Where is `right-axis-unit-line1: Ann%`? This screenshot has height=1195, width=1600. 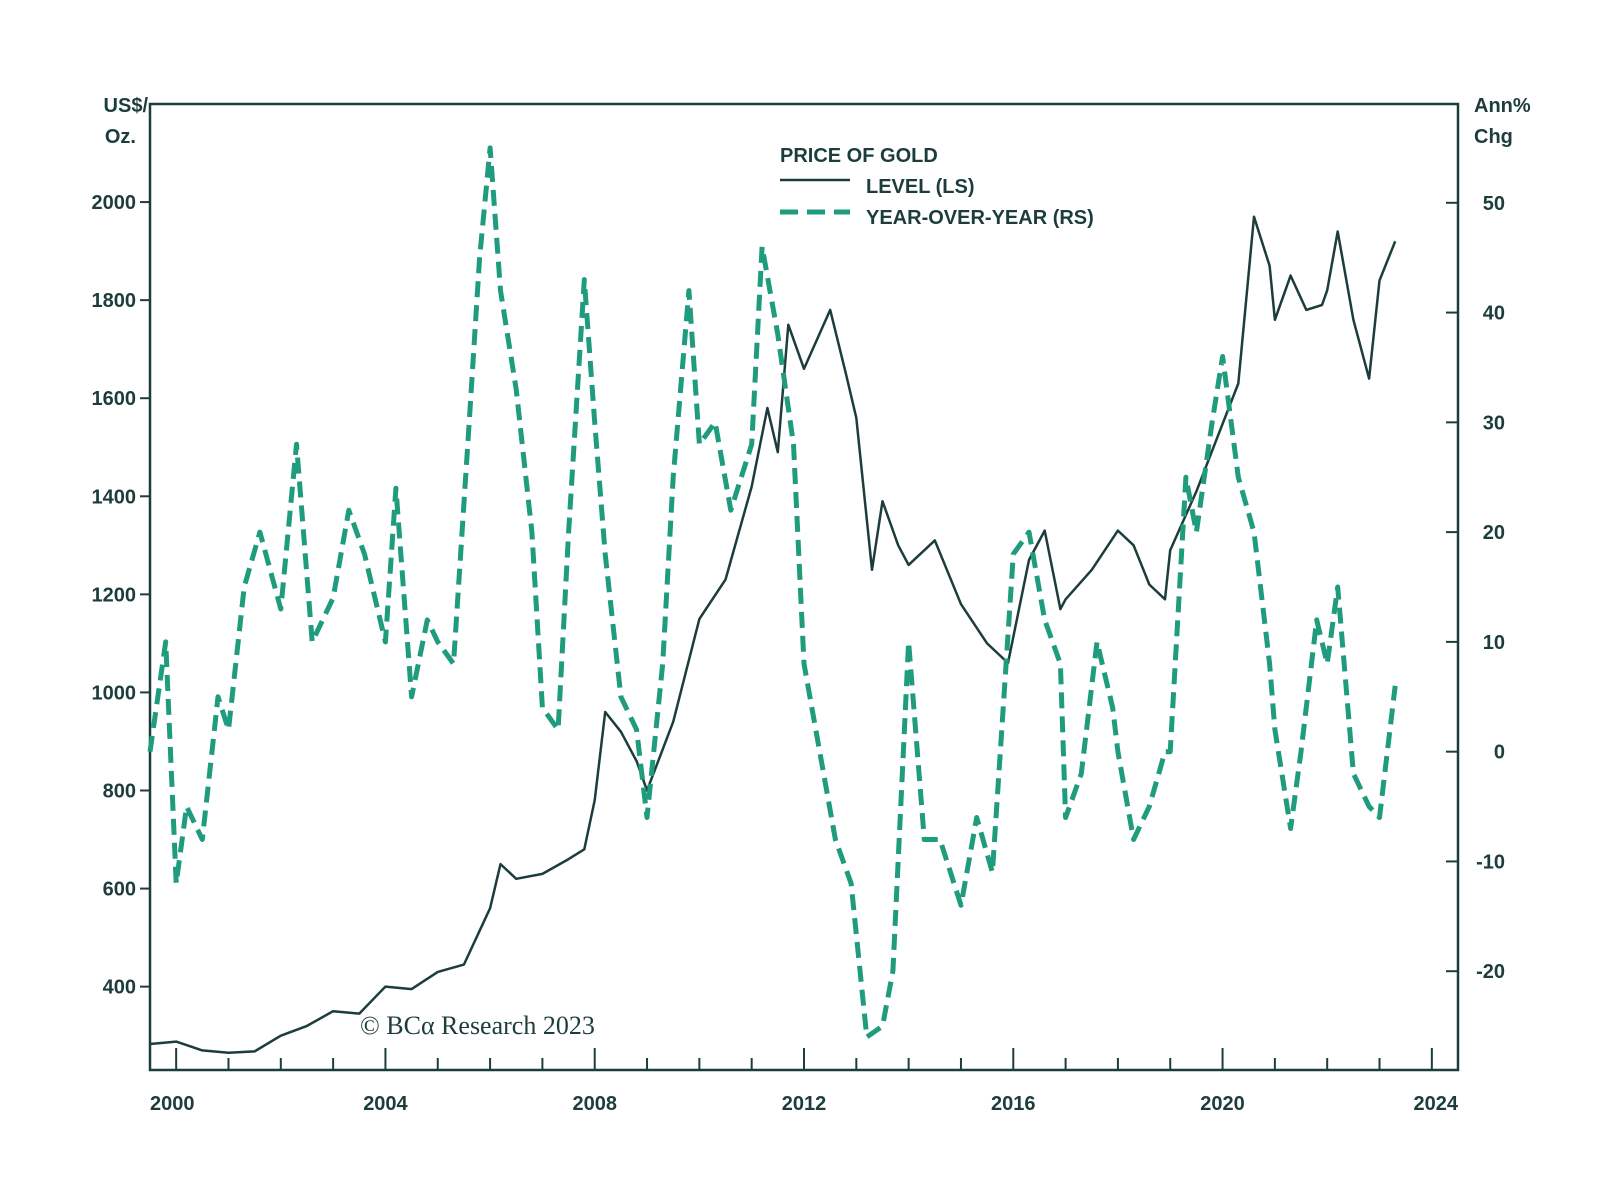 right-axis-unit-line1: Ann% is located at coordinates (1502, 106).